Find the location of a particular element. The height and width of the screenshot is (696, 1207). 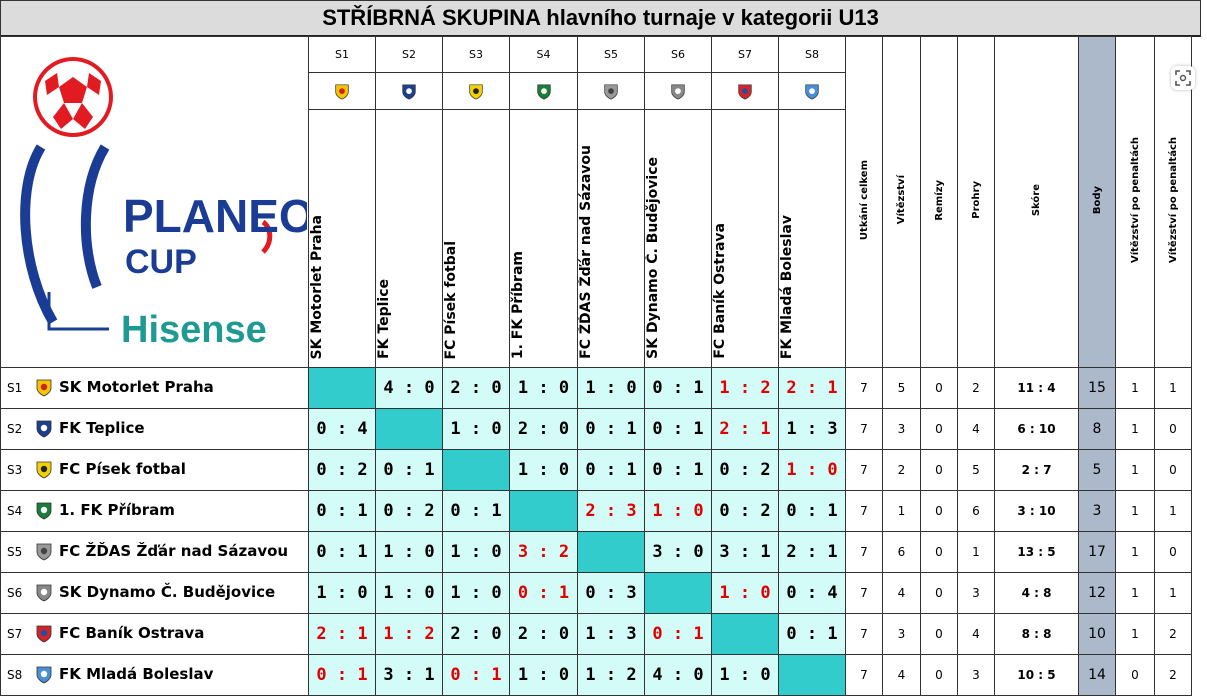

stat-wins: 4 is located at coordinates (901, 675).